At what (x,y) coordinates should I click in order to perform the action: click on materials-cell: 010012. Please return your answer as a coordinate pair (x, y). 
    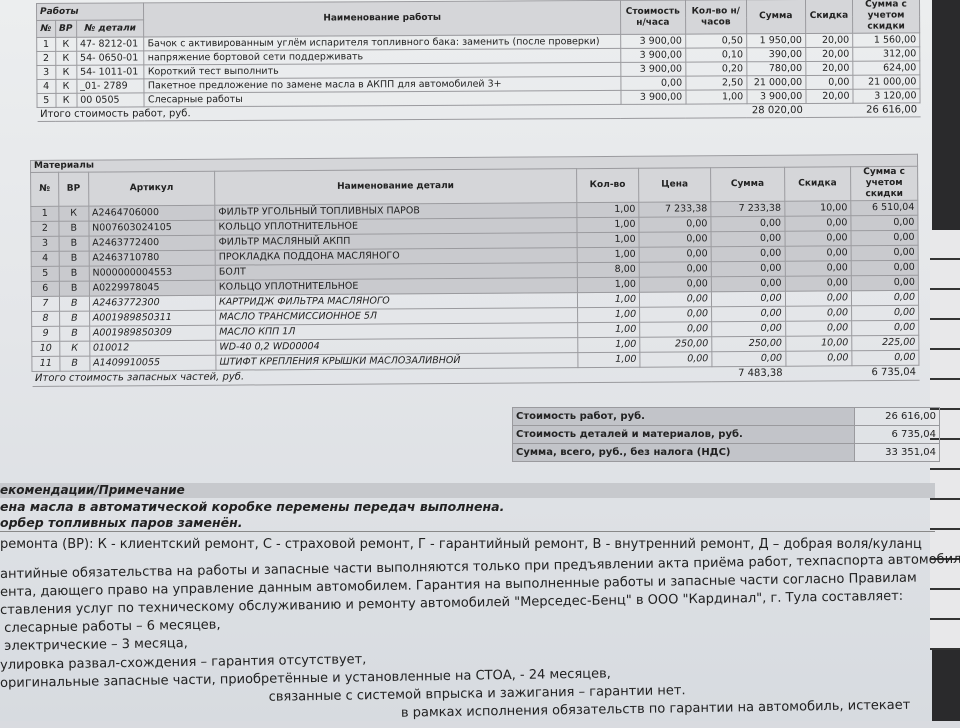
    Looking at the image, I should click on (152, 348).